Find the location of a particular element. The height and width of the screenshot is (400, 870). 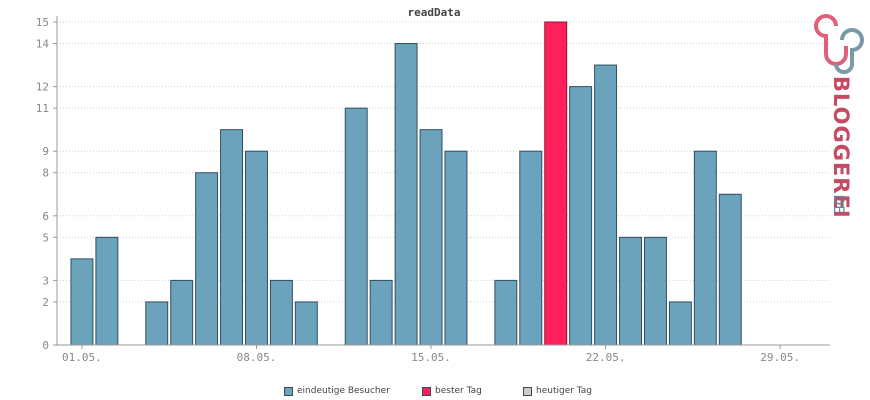

x-axis-ticks: 01.05. 08.05. 15.05. 22.05. 29.05. is located at coordinates (431, 354).